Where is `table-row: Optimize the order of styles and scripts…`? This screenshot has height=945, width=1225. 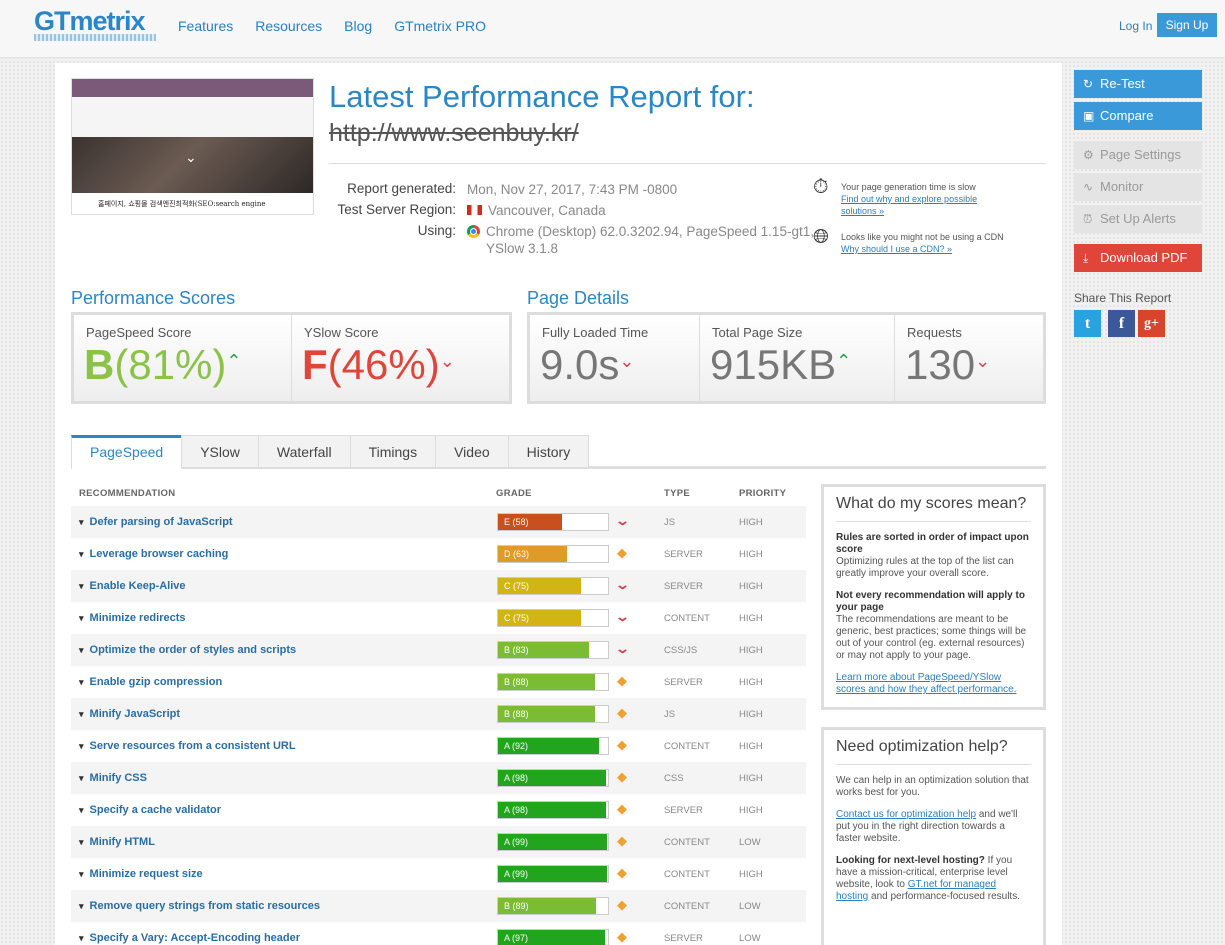 table-row: Optimize the order of styles and scripts… is located at coordinates (438, 650).